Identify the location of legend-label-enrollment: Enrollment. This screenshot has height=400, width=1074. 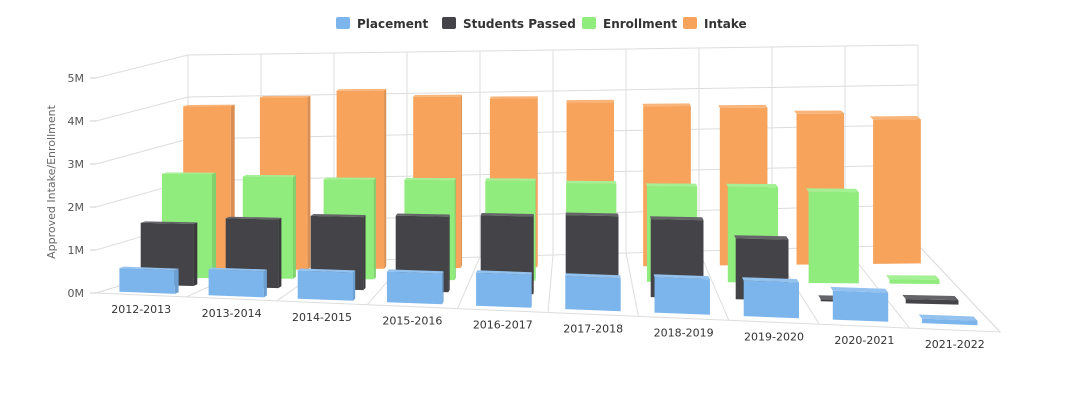
(640, 24).